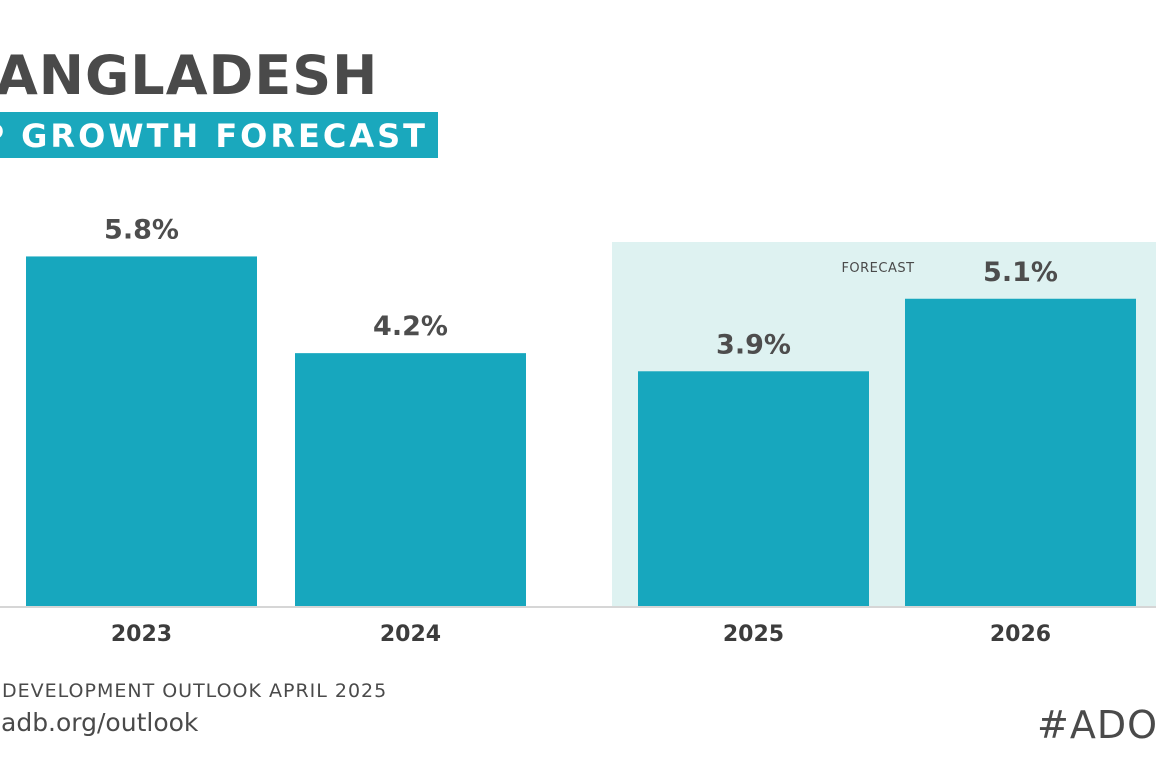 Image resolution: width=1156 pixels, height=769 pixels. What do you see at coordinates (1020, 452) in the screenshot?
I see `bar-2026` at bounding box center [1020, 452].